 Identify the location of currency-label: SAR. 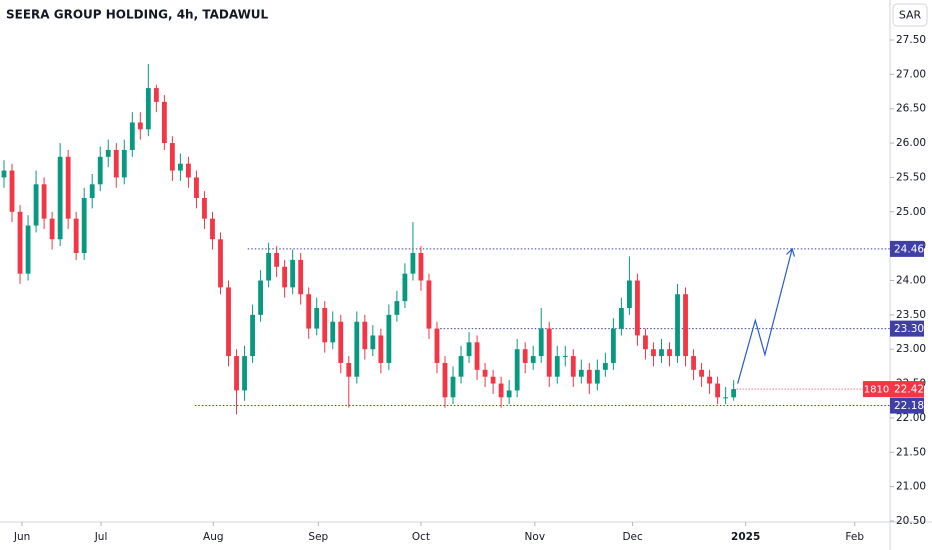
(910, 15).